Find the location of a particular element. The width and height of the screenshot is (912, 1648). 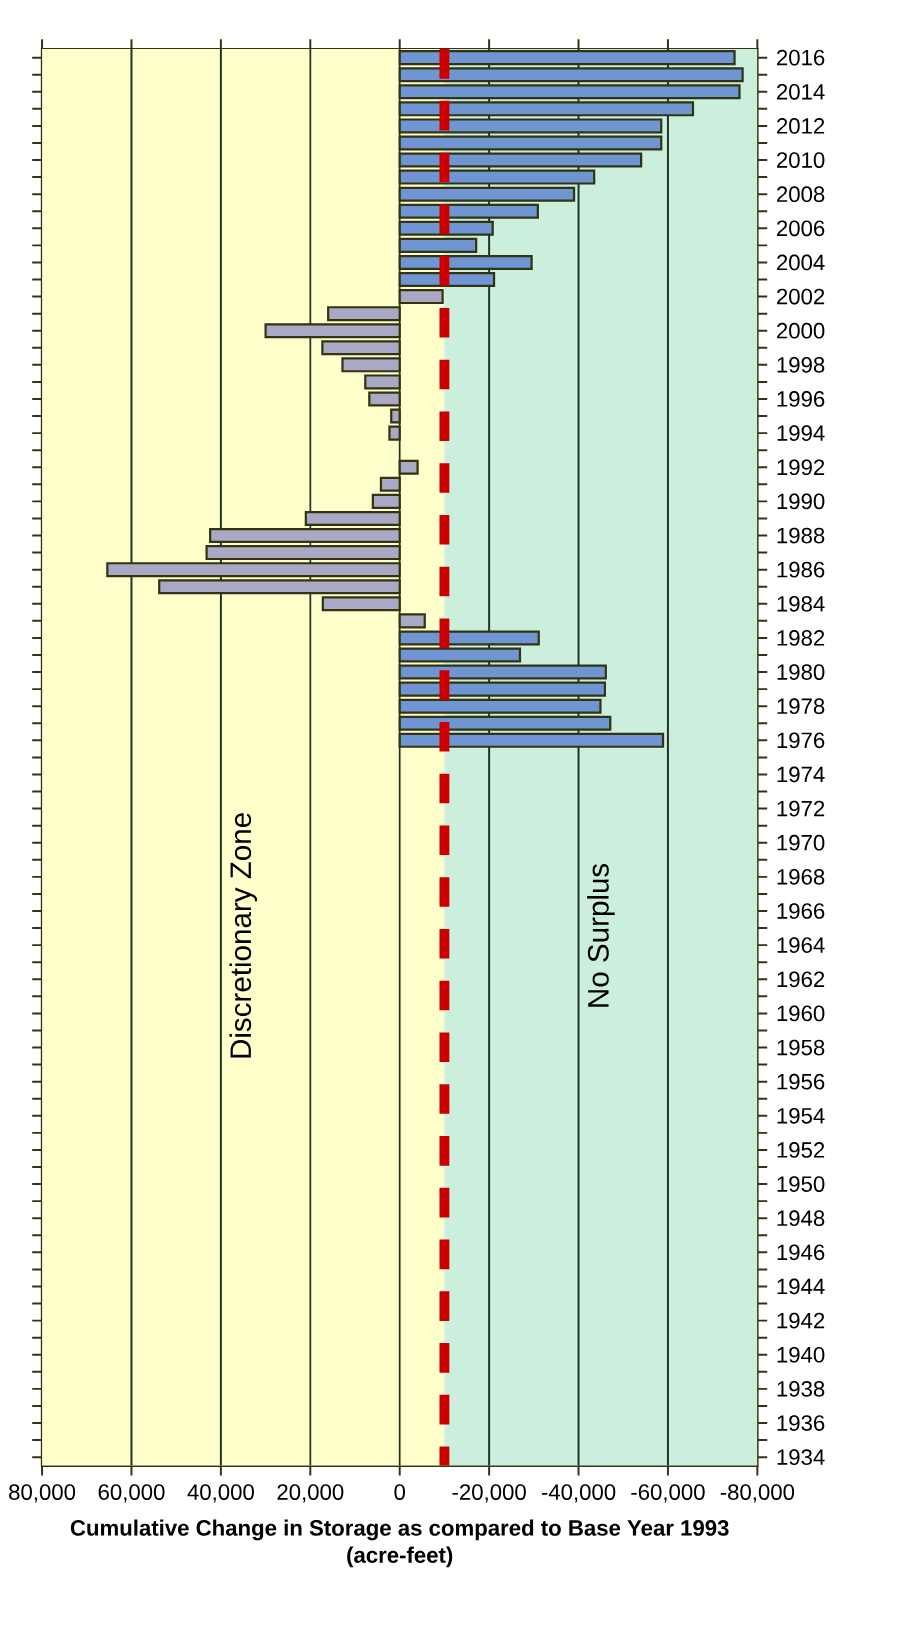

y-tick-label: 1968 is located at coordinates (801, 877).